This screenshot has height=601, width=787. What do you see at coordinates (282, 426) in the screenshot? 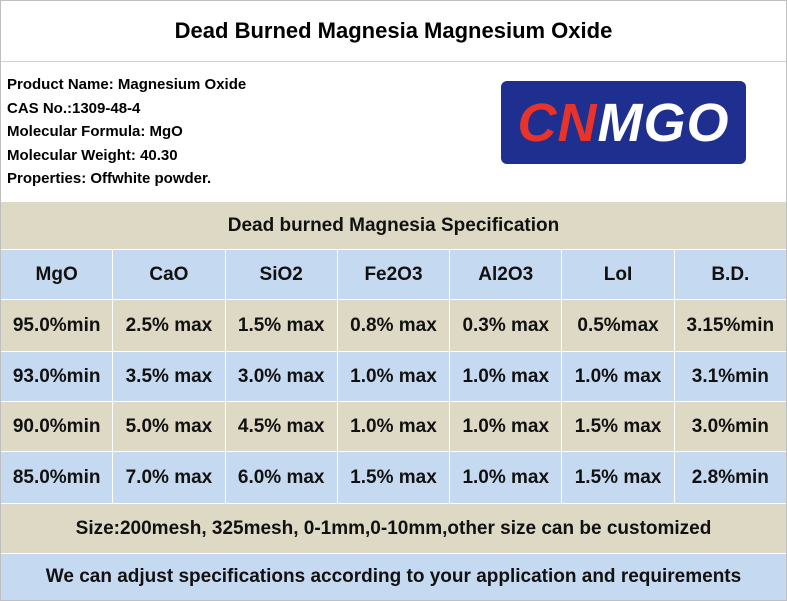
I see `data-cell: 4.5% max` at bounding box center [282, 426].